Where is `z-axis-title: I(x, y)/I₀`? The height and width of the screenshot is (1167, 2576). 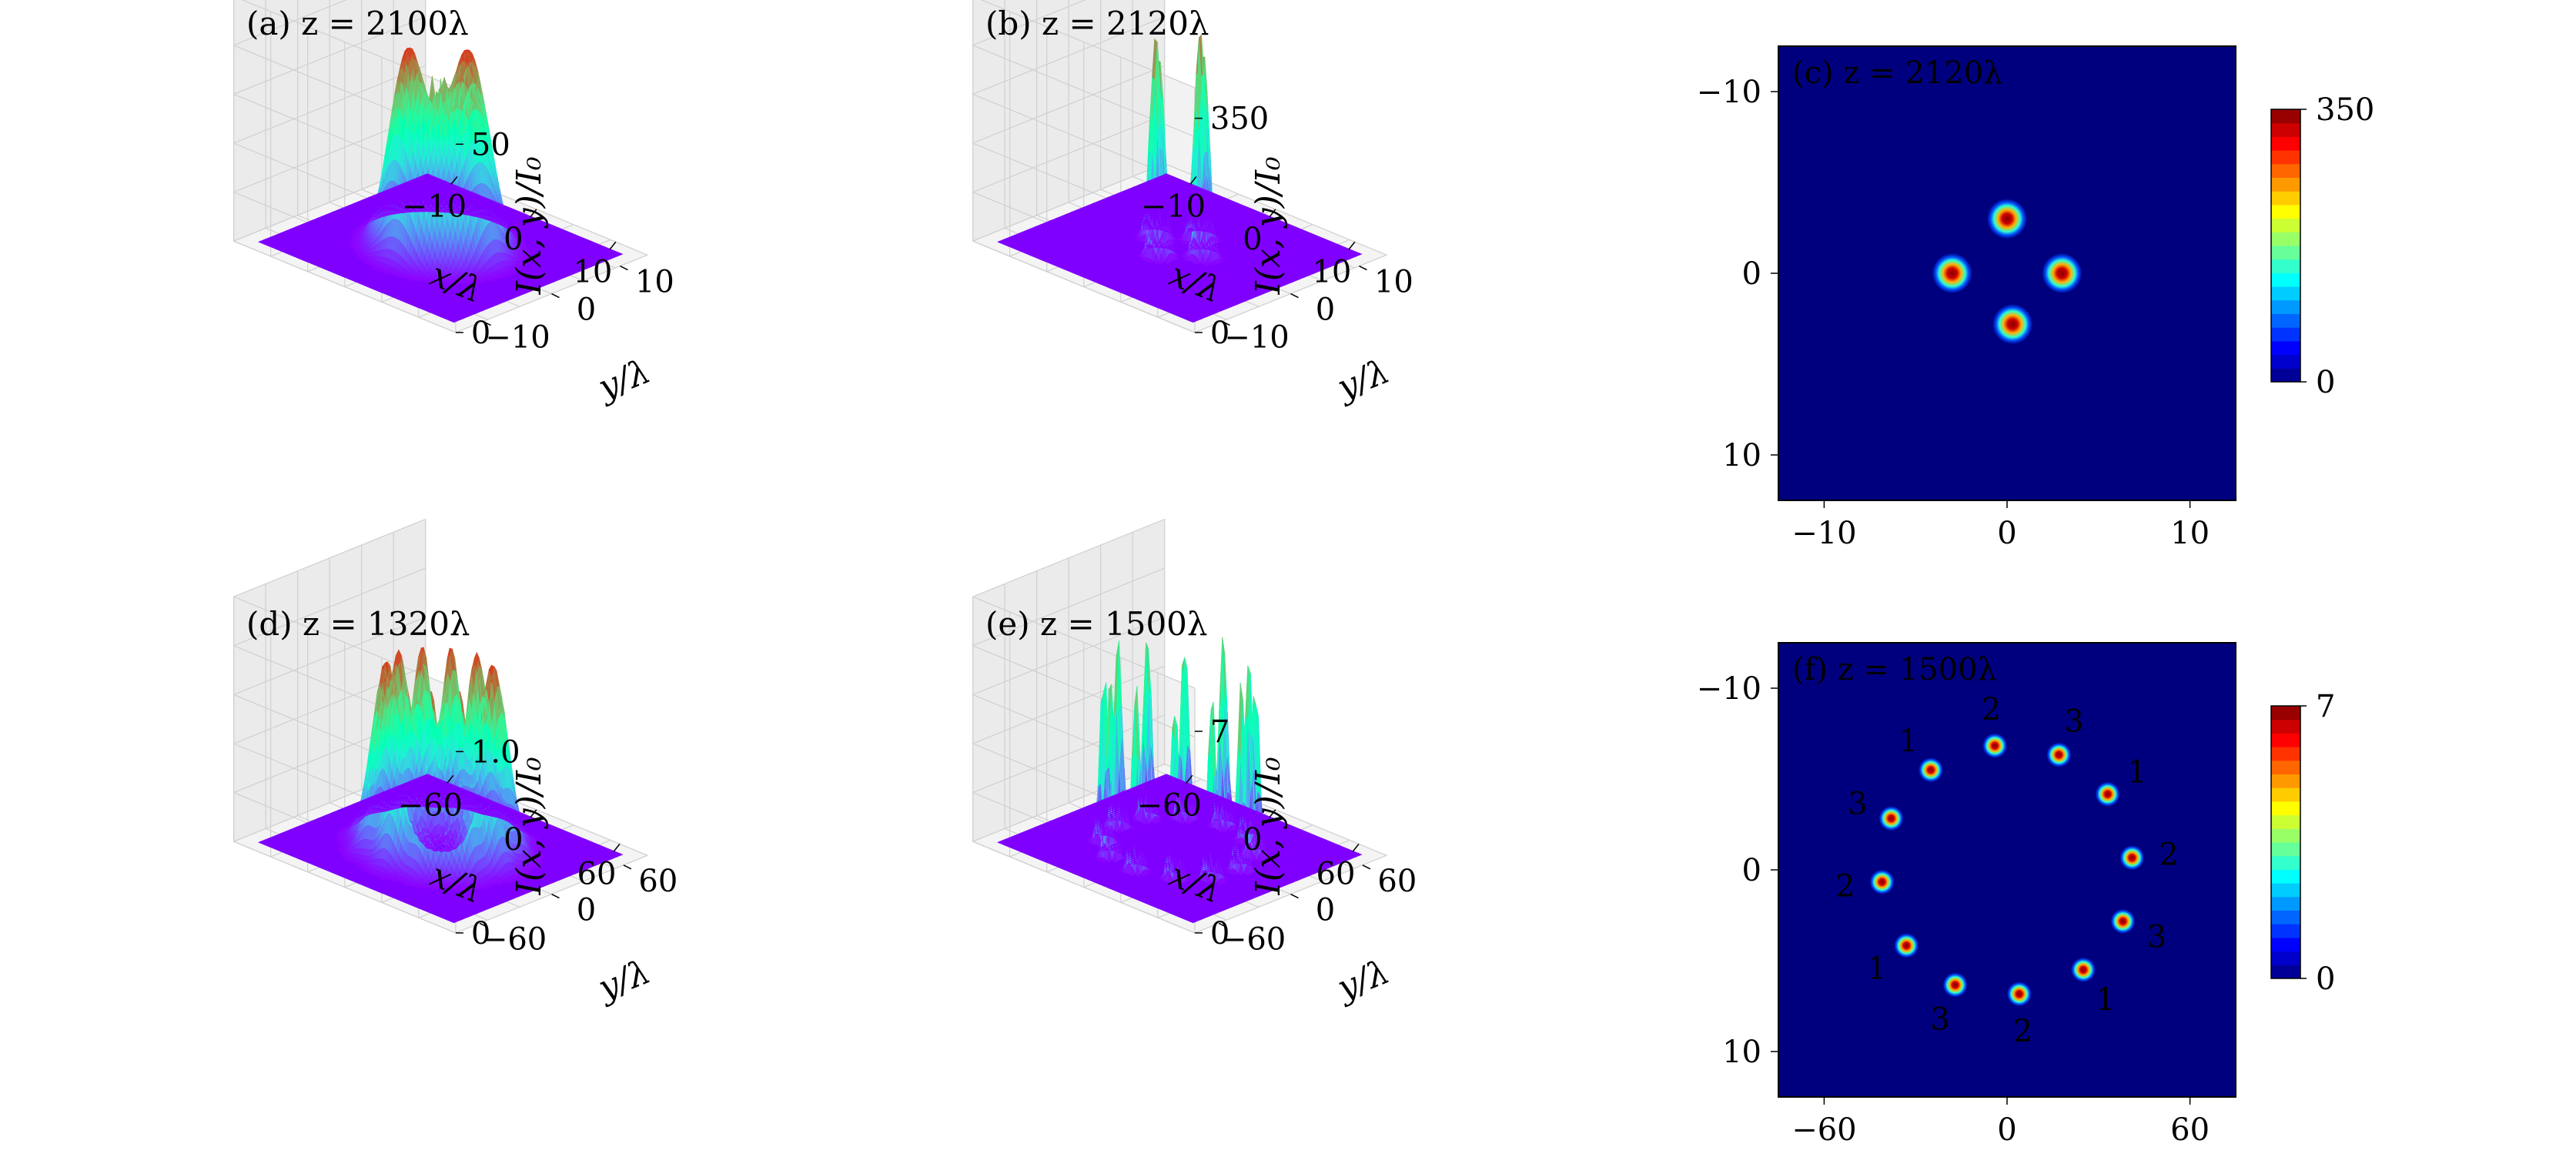 z-axis-title: I(x, y)/I₀ is located at coordinates (530, 226).